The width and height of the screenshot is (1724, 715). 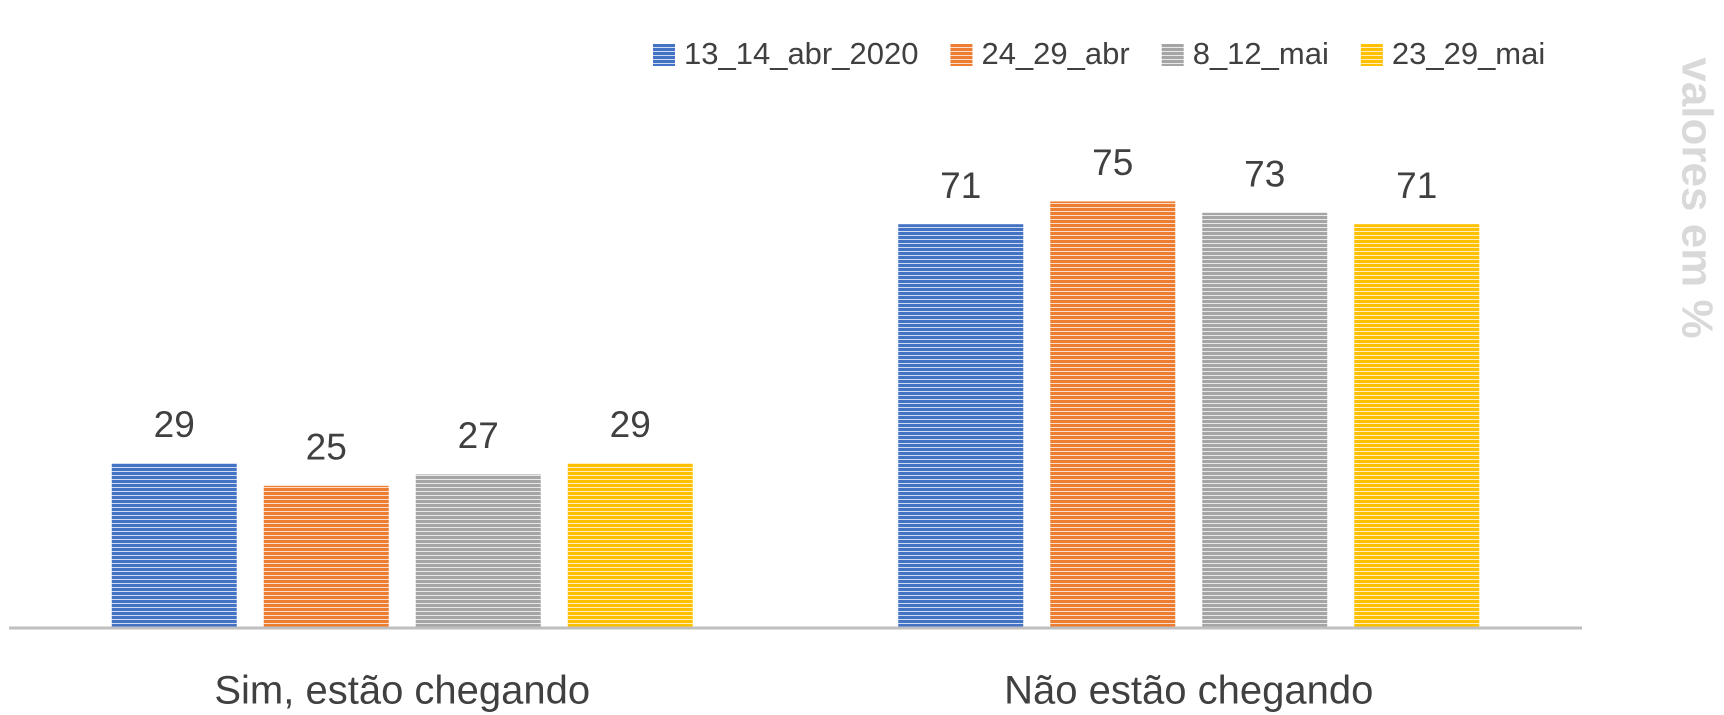 What do you see at coordinates (326, 447) in the screenshot?
I see `data-label: 25` at bounding box center [326, 447].